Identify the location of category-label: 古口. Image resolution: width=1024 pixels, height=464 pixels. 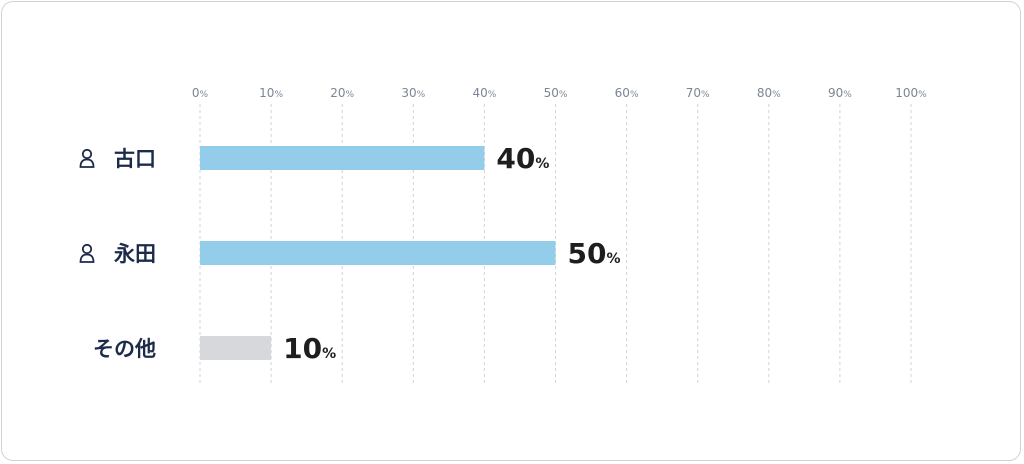
(135, 159).